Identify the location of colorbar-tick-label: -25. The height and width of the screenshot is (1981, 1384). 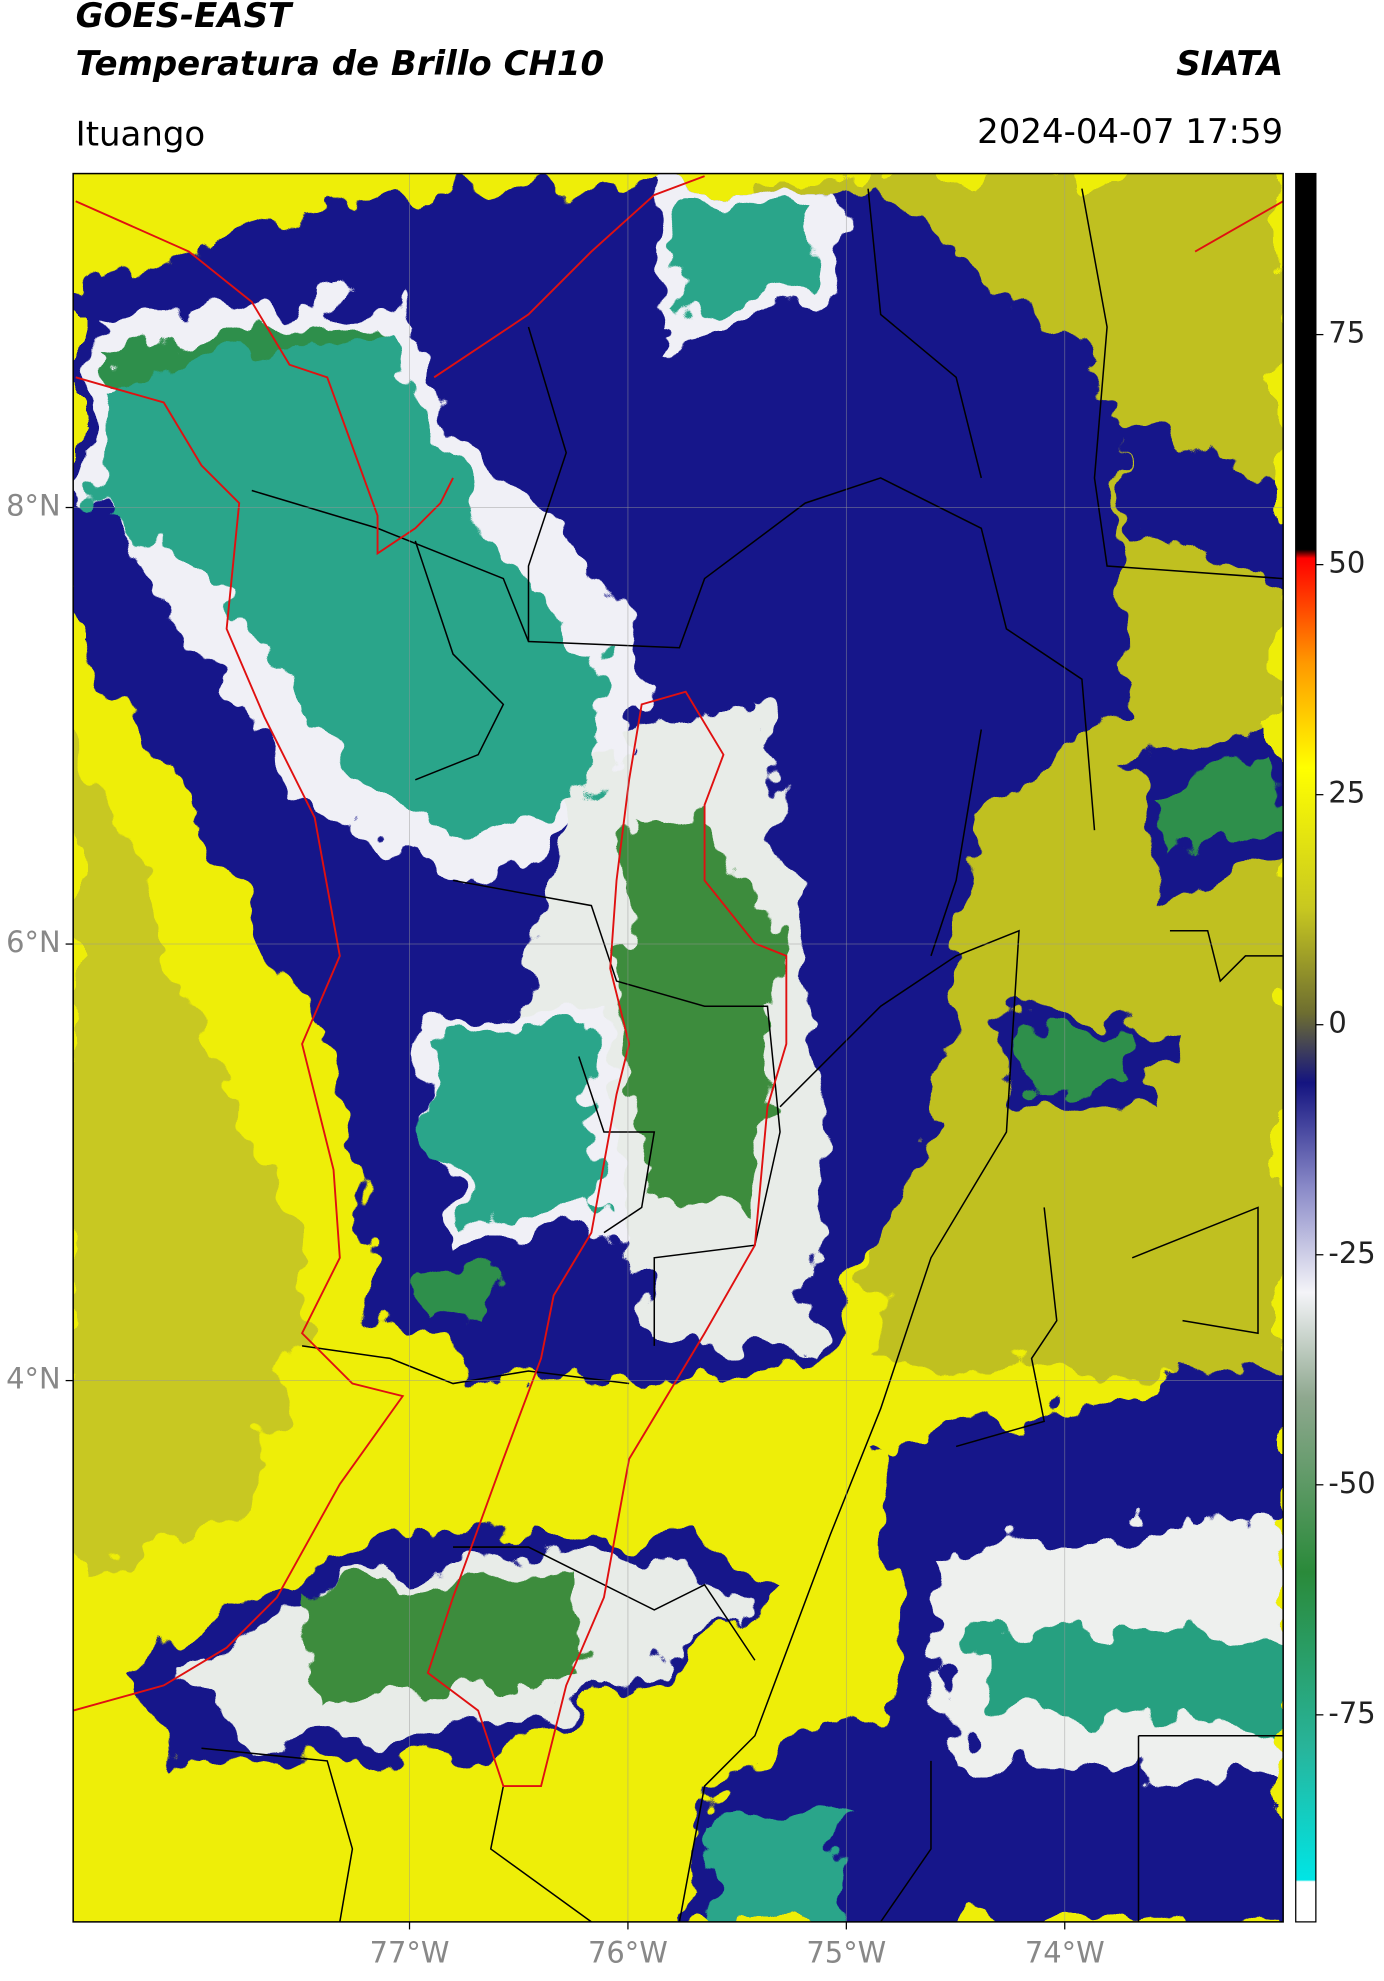
(1351, 1253).